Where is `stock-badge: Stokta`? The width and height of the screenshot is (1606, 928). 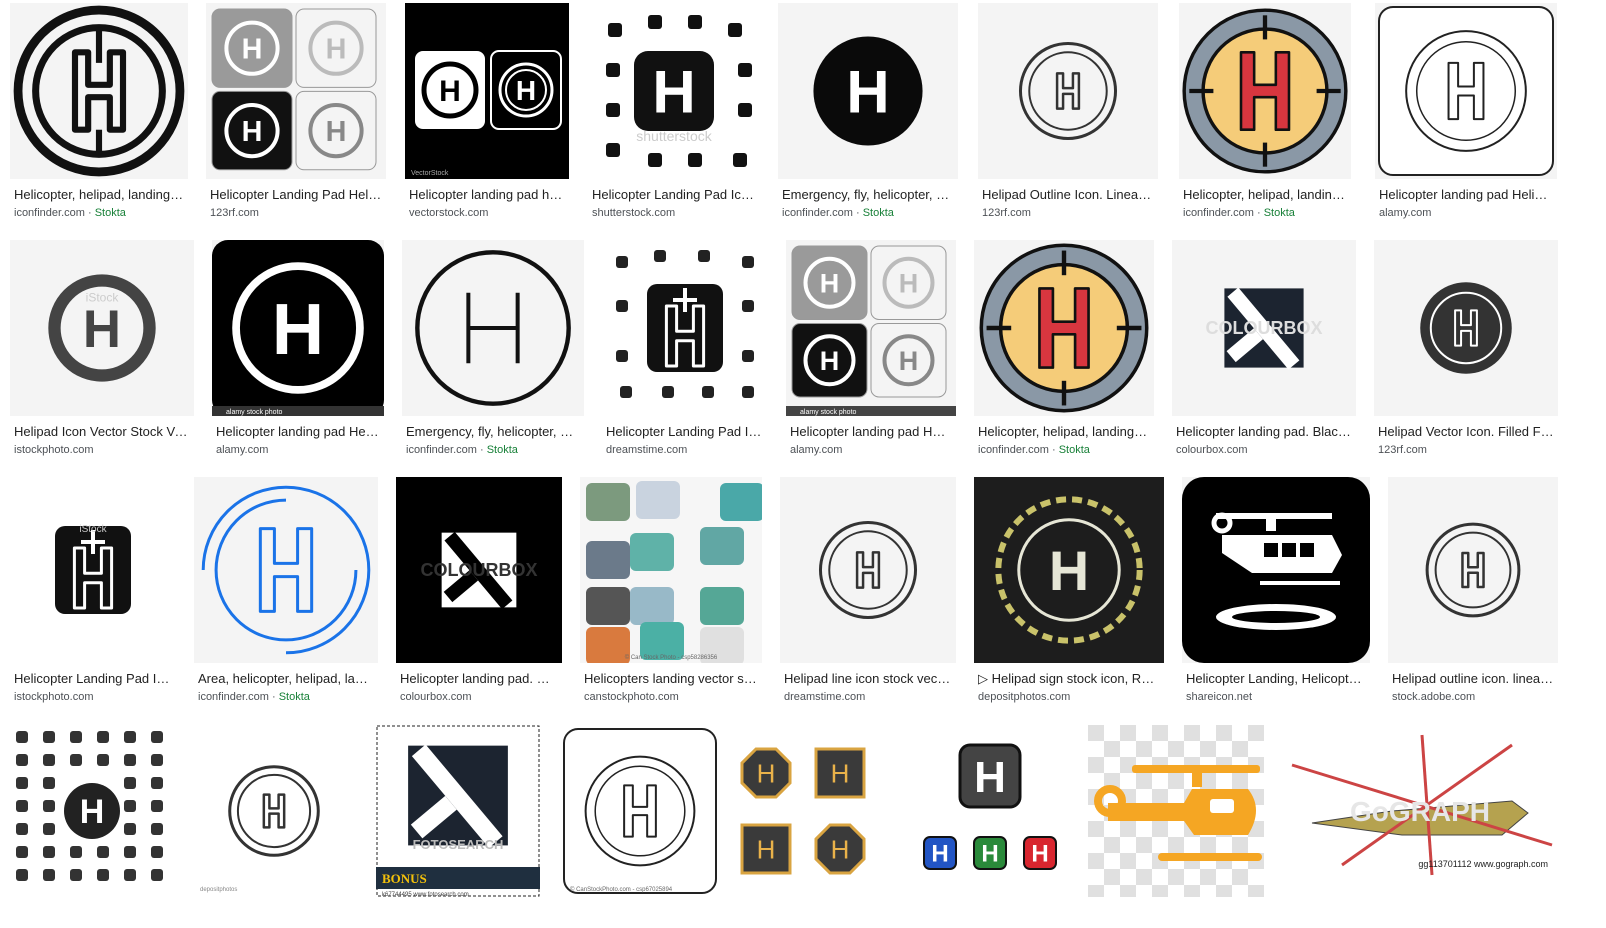
stock-badge: Stokta is located at coordinates (1279, 213).